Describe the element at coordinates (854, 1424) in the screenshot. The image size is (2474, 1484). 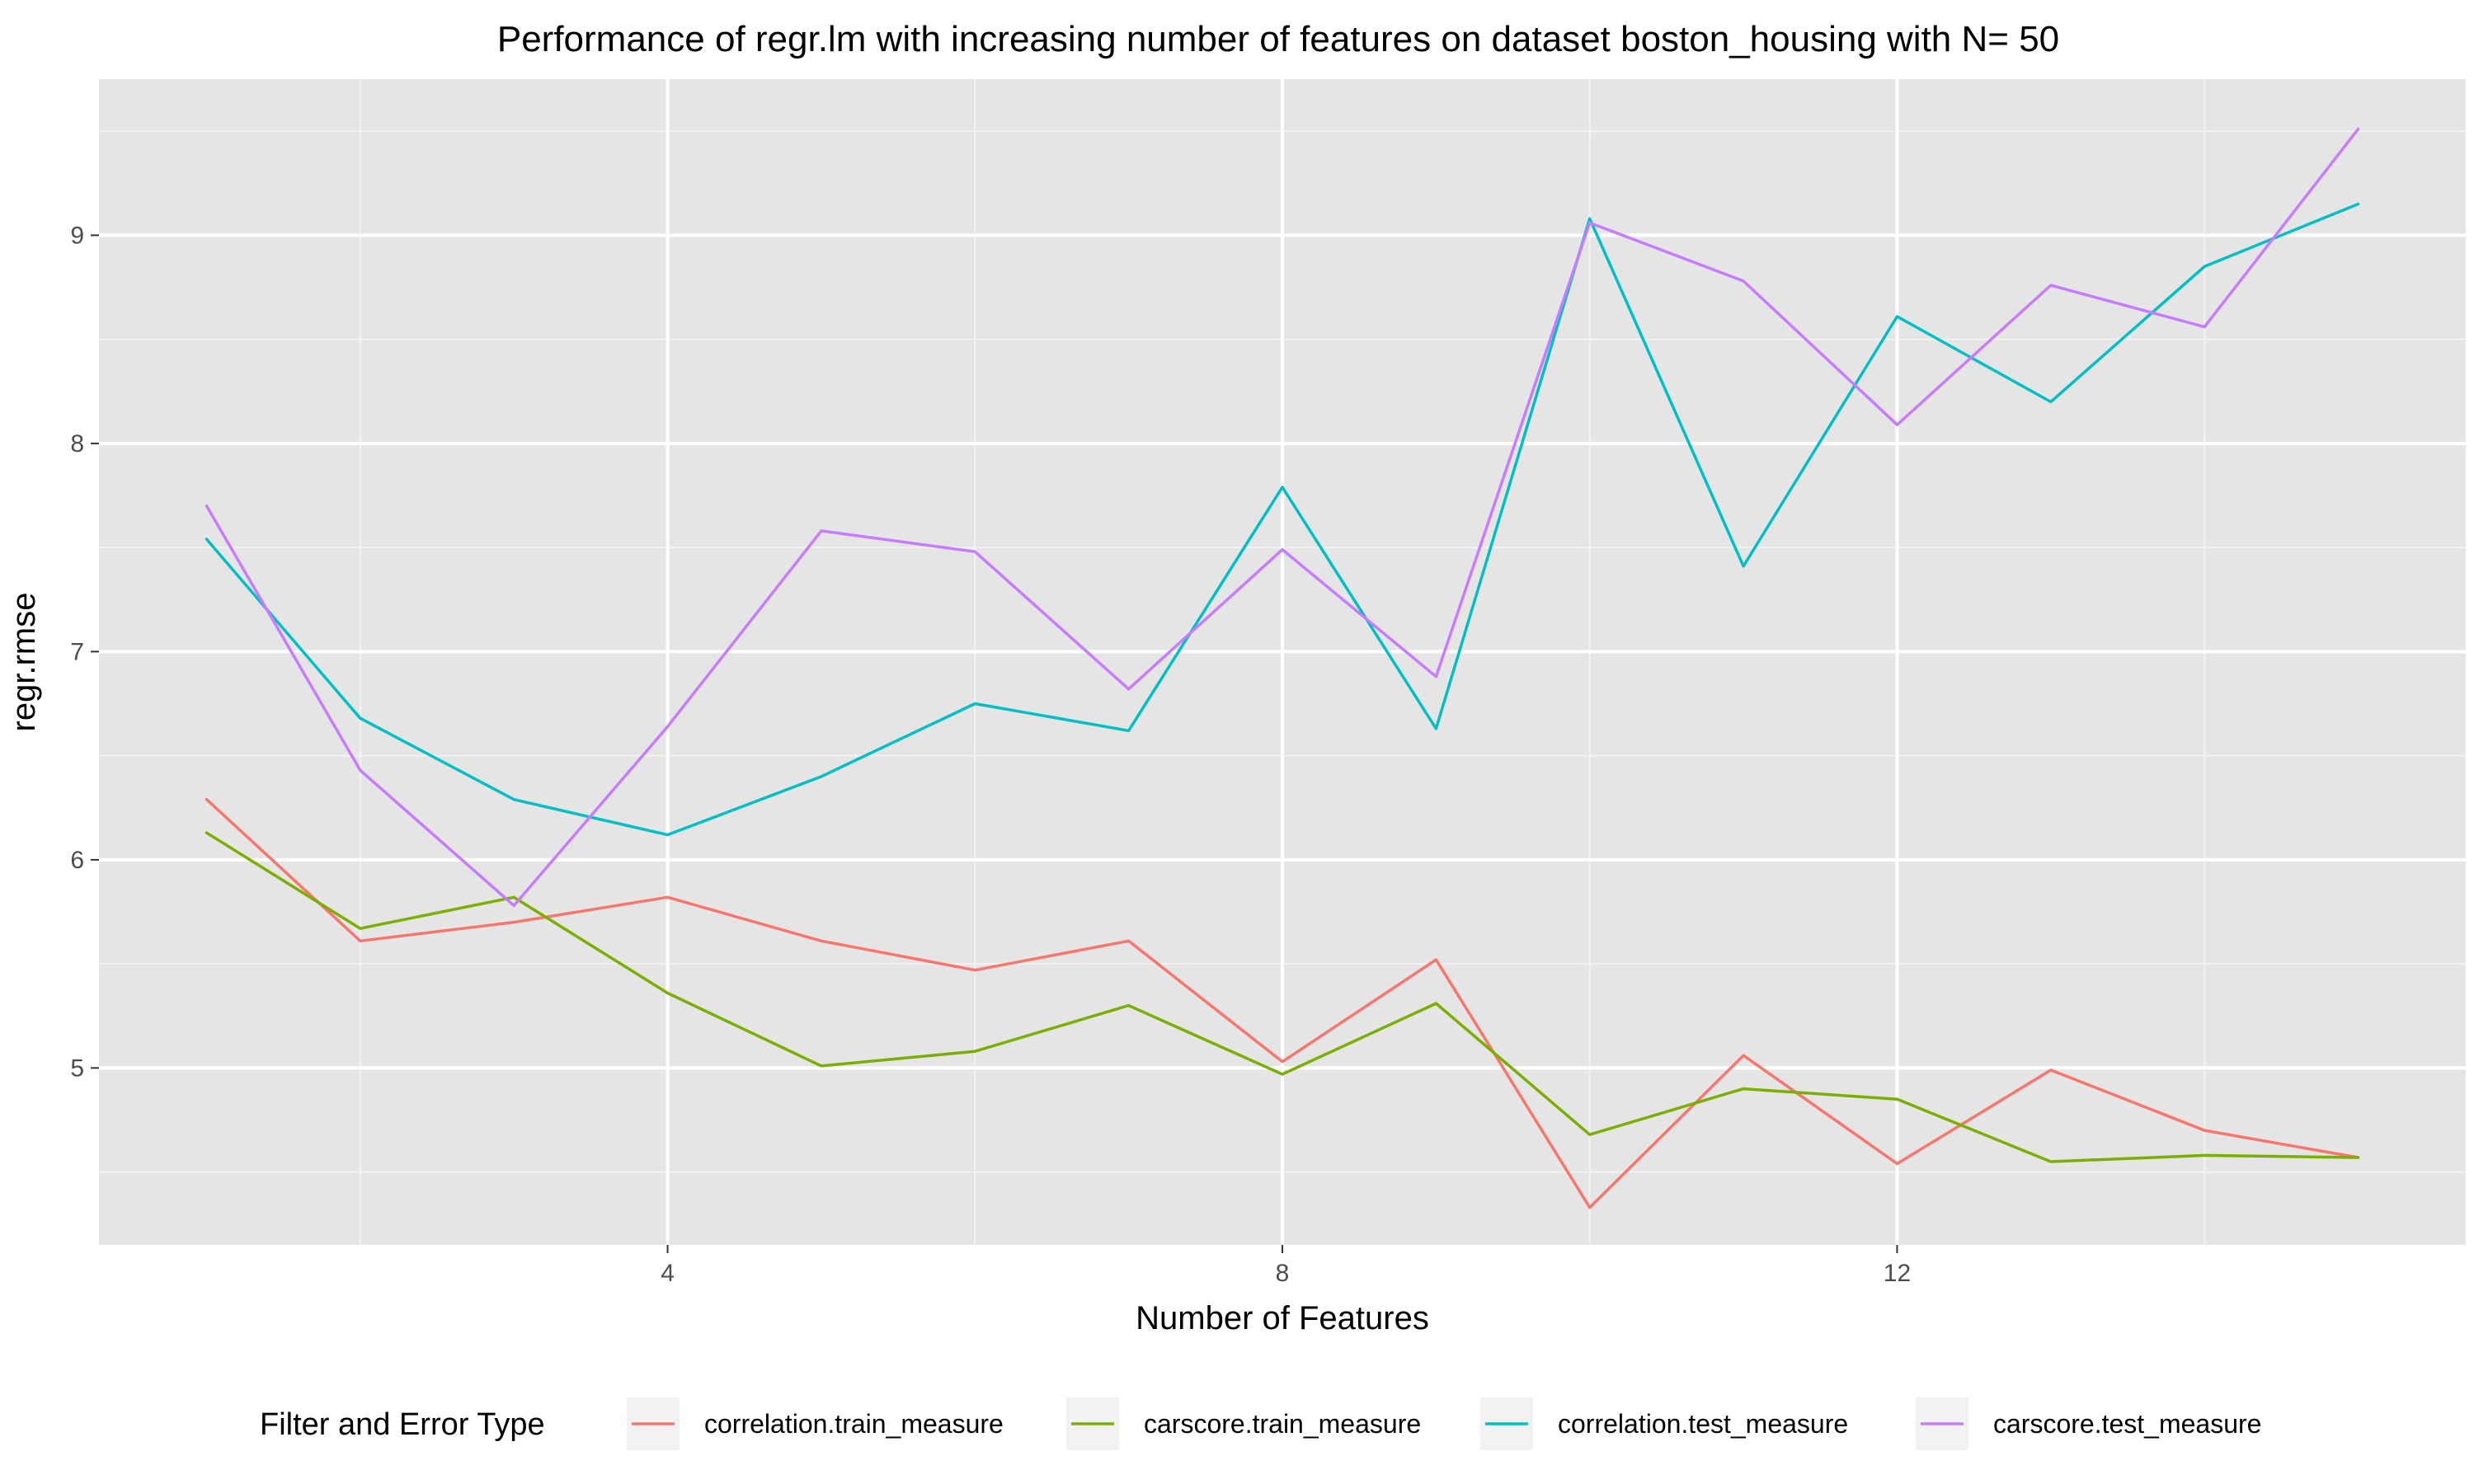
I see `legend-label-correlation-train-measure: correlation.train_measure` at that location.